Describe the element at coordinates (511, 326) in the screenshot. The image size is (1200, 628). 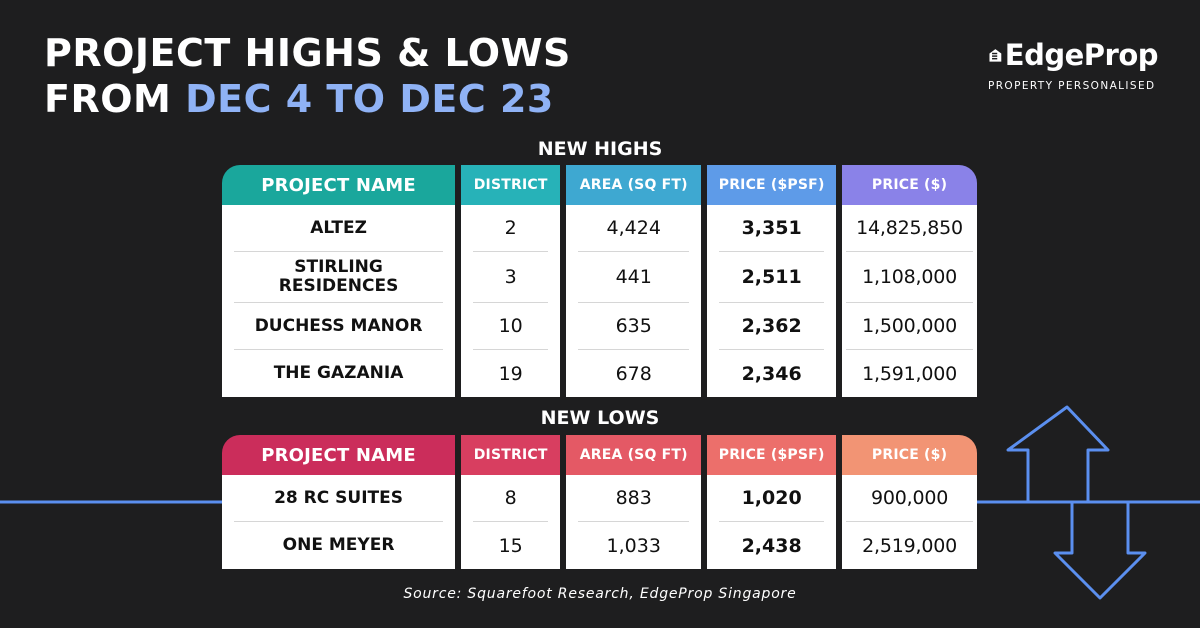
I see `district-cell: 10` at that location.